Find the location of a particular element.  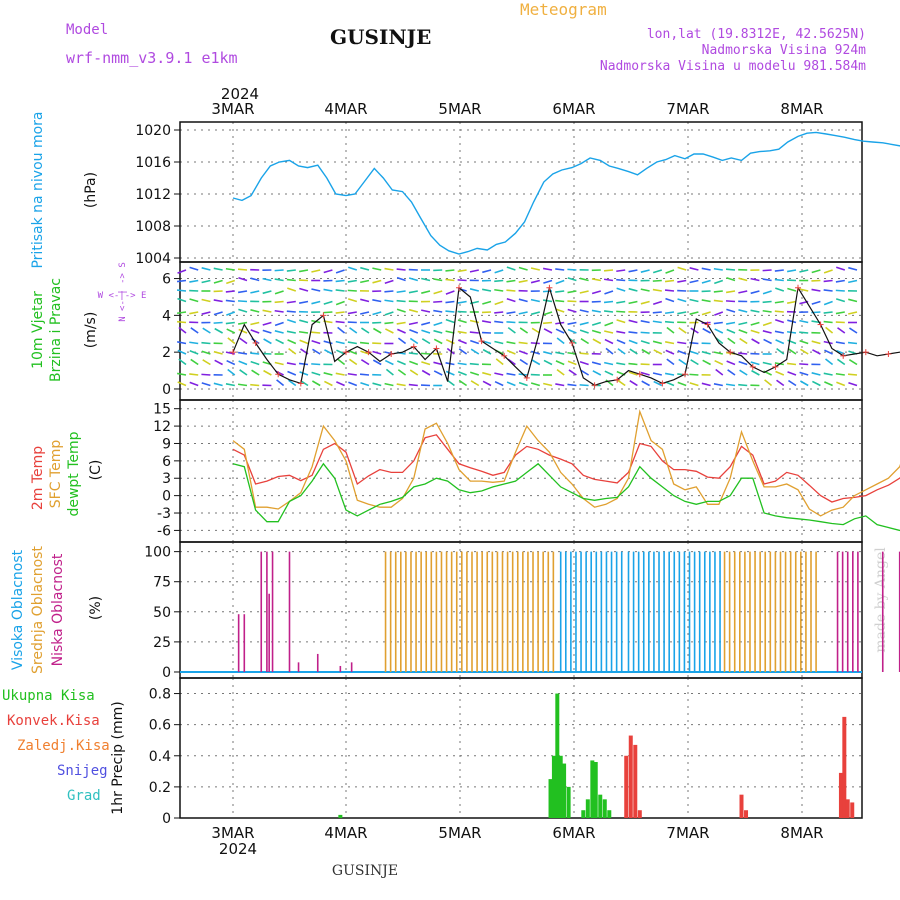

meteogram-label: Meteogram is located at coordinates (563, 9).